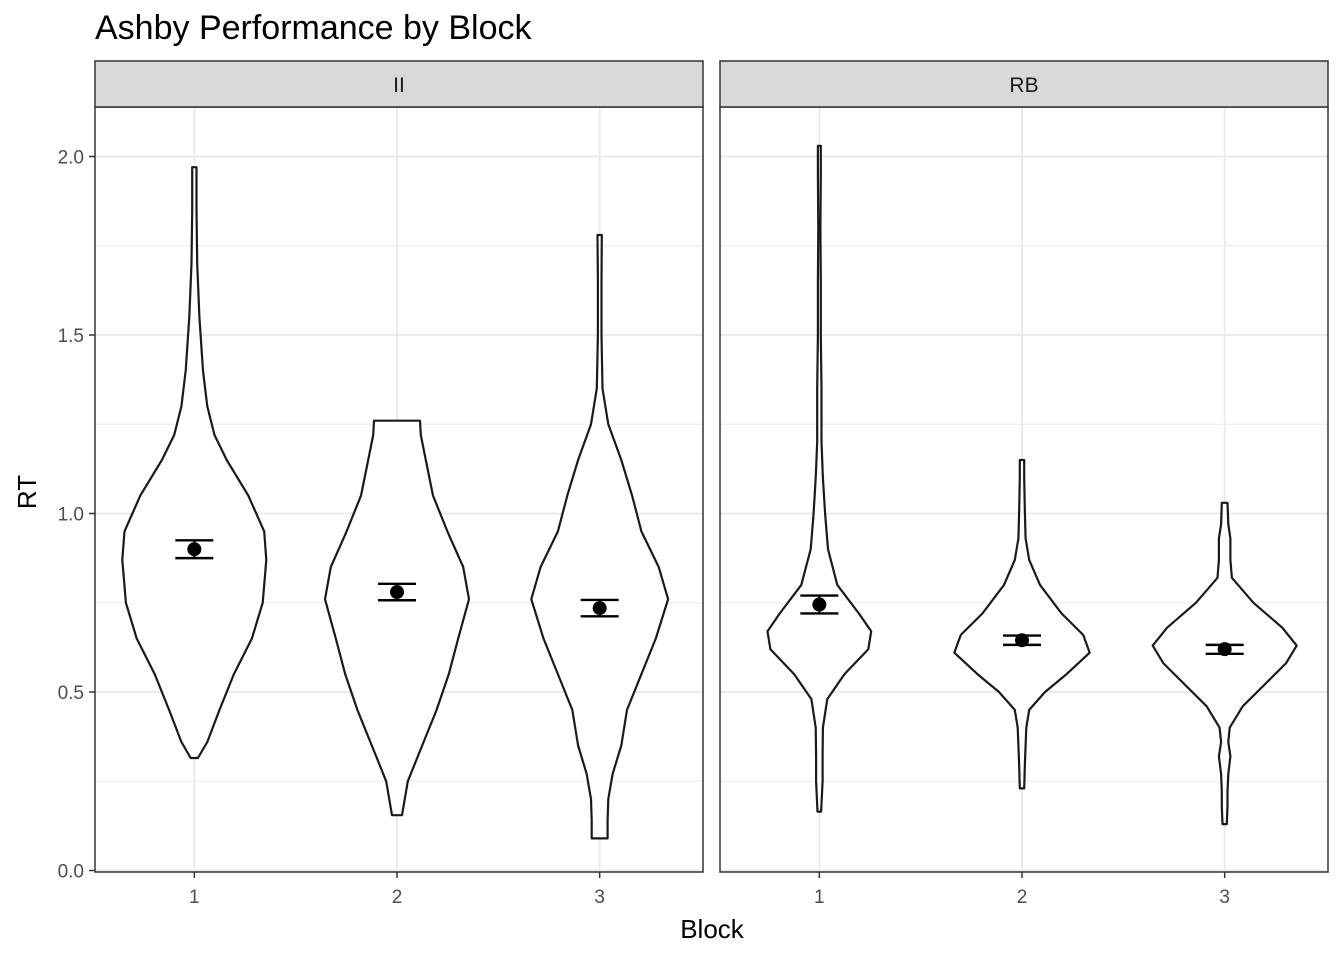  What do you see at coordinates (314, 28) in the screenshot?
I see `chart-title: Ashby Performance by Block` at bounding box center [314, 28].